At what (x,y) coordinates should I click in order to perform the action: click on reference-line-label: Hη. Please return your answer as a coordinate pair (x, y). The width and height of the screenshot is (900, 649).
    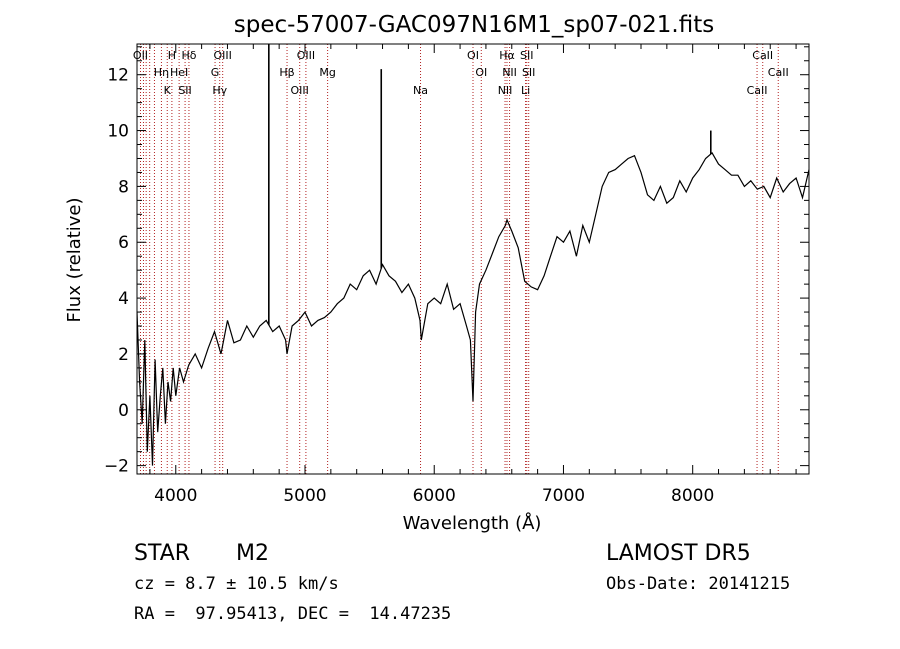
    Looking at the image, I should click on (161, 72).